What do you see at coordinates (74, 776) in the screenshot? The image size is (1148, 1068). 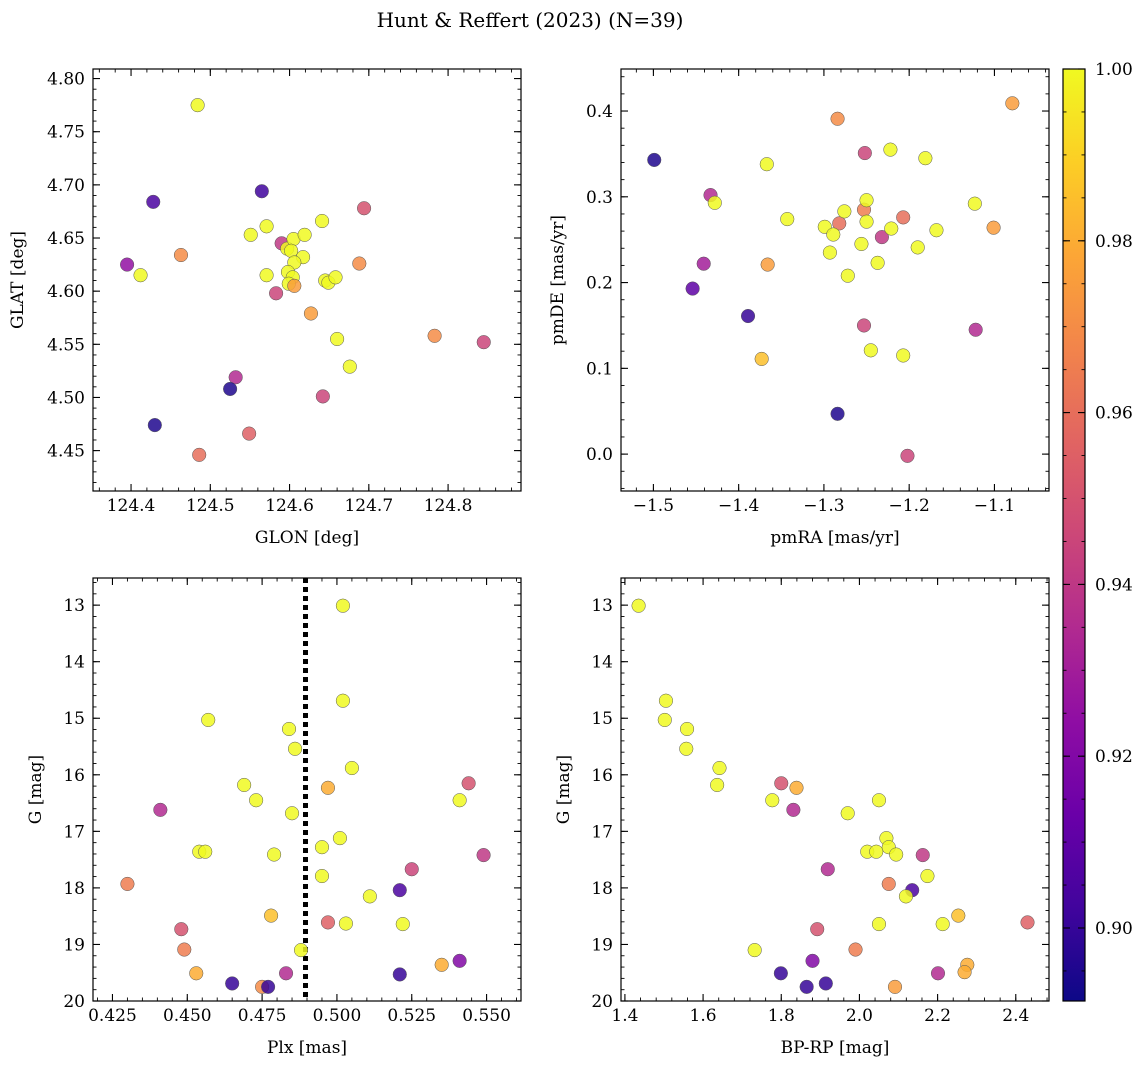 I see `y-tick-label: 16` at bounding box center [74, 776].